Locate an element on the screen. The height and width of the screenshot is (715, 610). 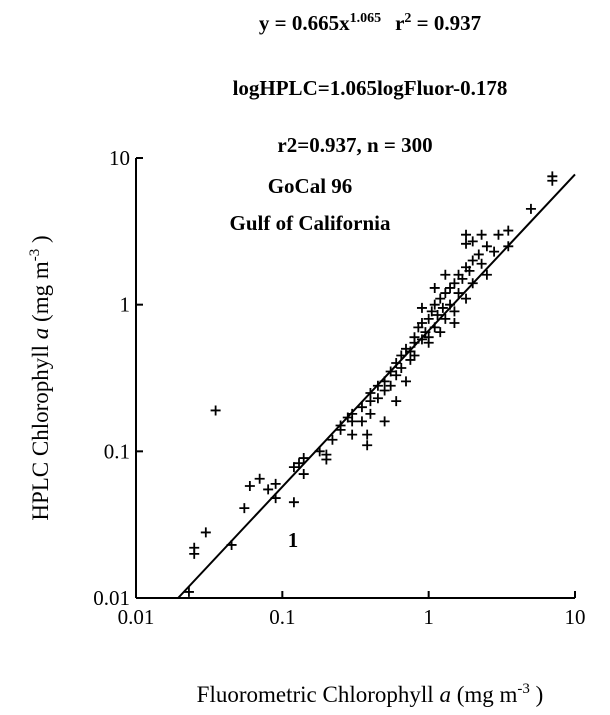
equation: y = 0.665x1.065 r2 = 0.937 is located at coordinates (370, 23).